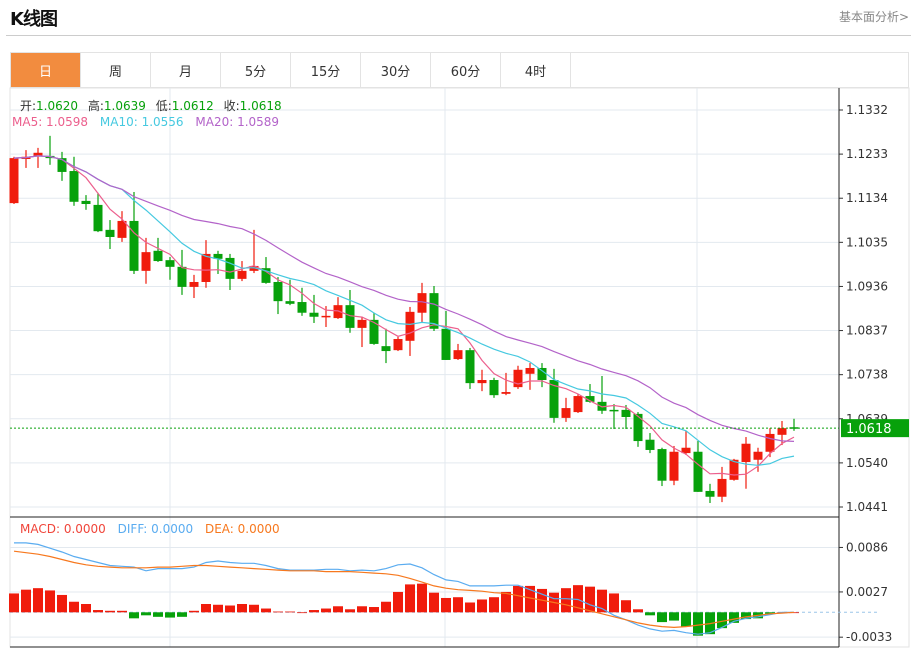 The image size is (917, 649). What do you see at coordinates (186, 70) in the screenshot?
I see `tab-2: 月` at bounding box center [186, 70].